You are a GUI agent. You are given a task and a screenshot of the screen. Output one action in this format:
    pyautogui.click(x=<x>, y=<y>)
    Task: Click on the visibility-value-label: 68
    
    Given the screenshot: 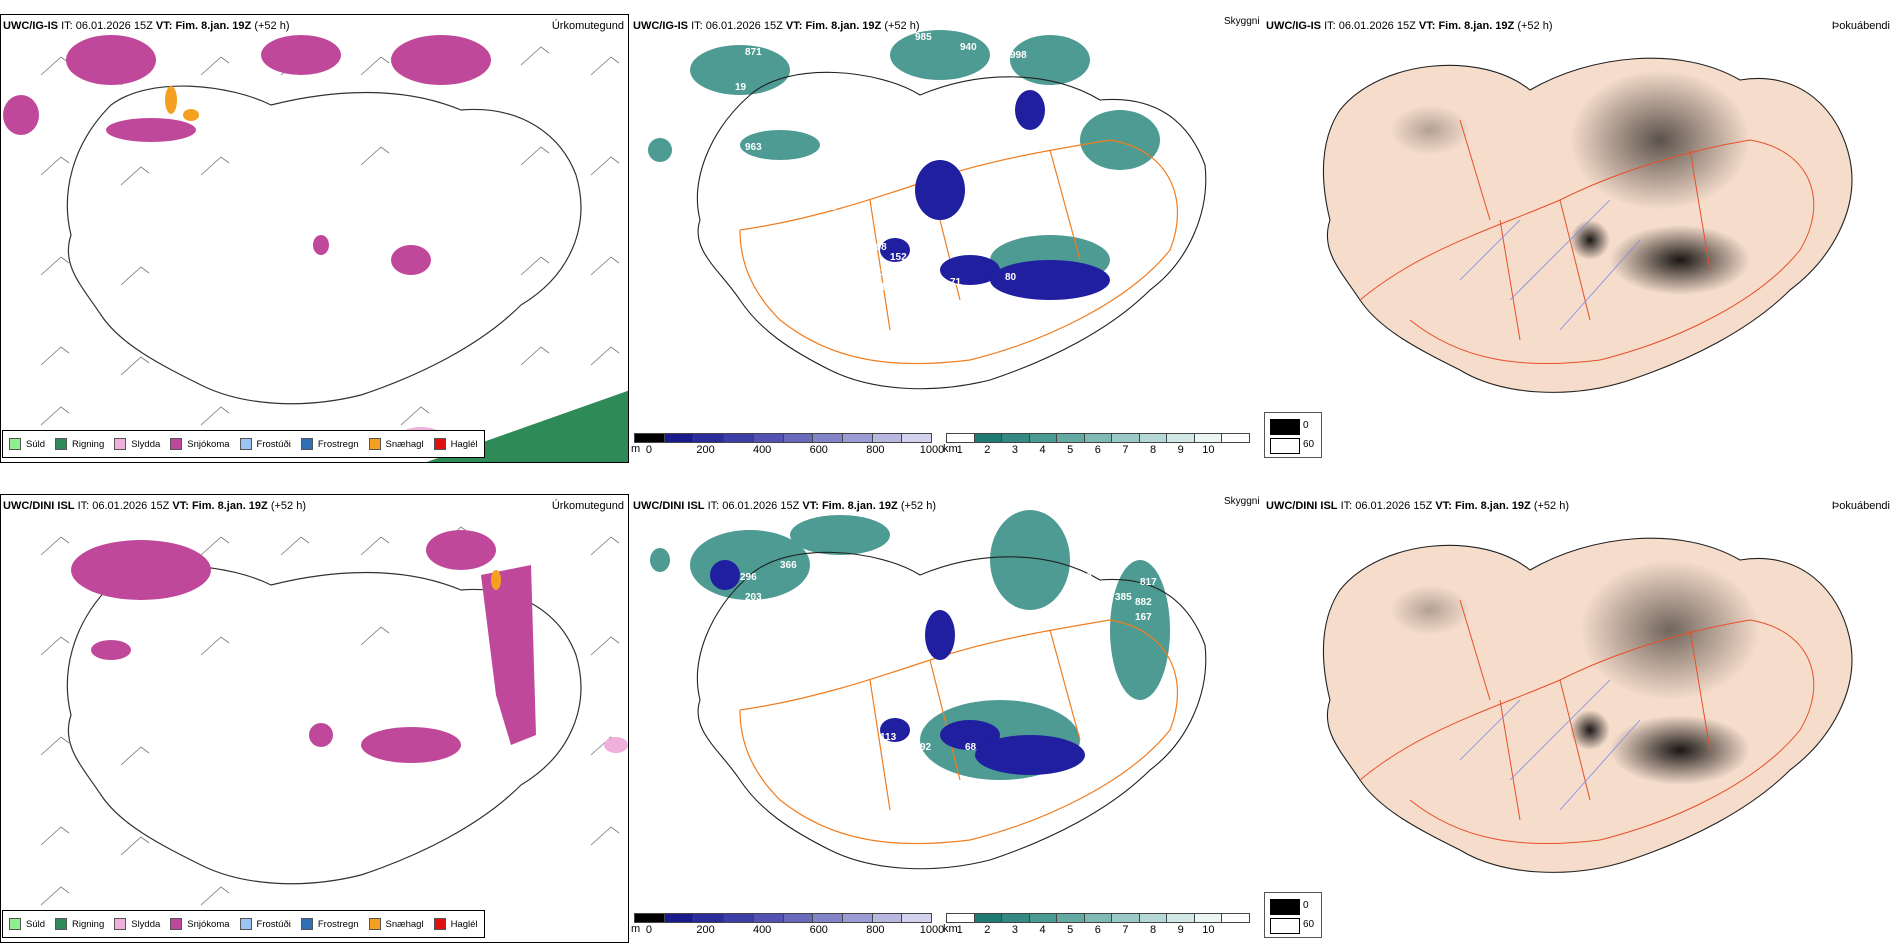 What is the action you would take?
    pyautogui.click(x=971, y=747)
    